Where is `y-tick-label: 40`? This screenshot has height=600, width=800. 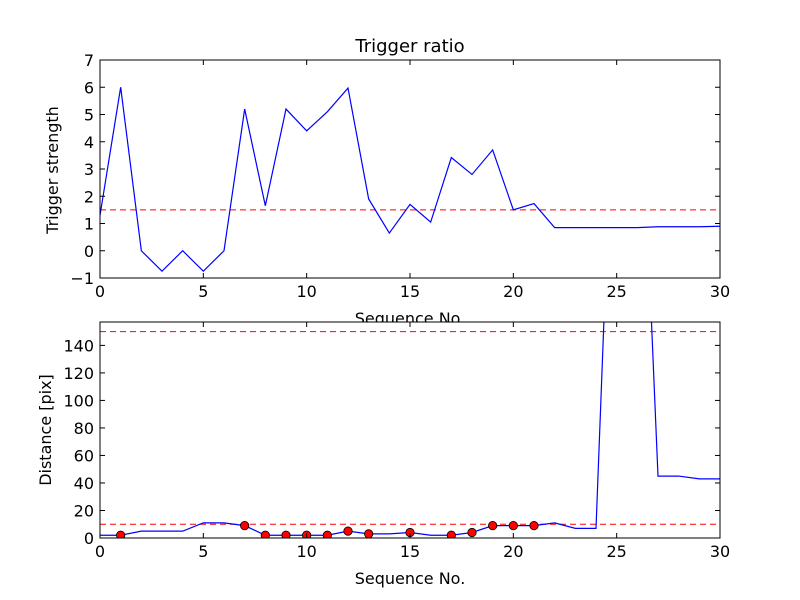
y-tick-label: 40 is located at coordinates (84, 483).